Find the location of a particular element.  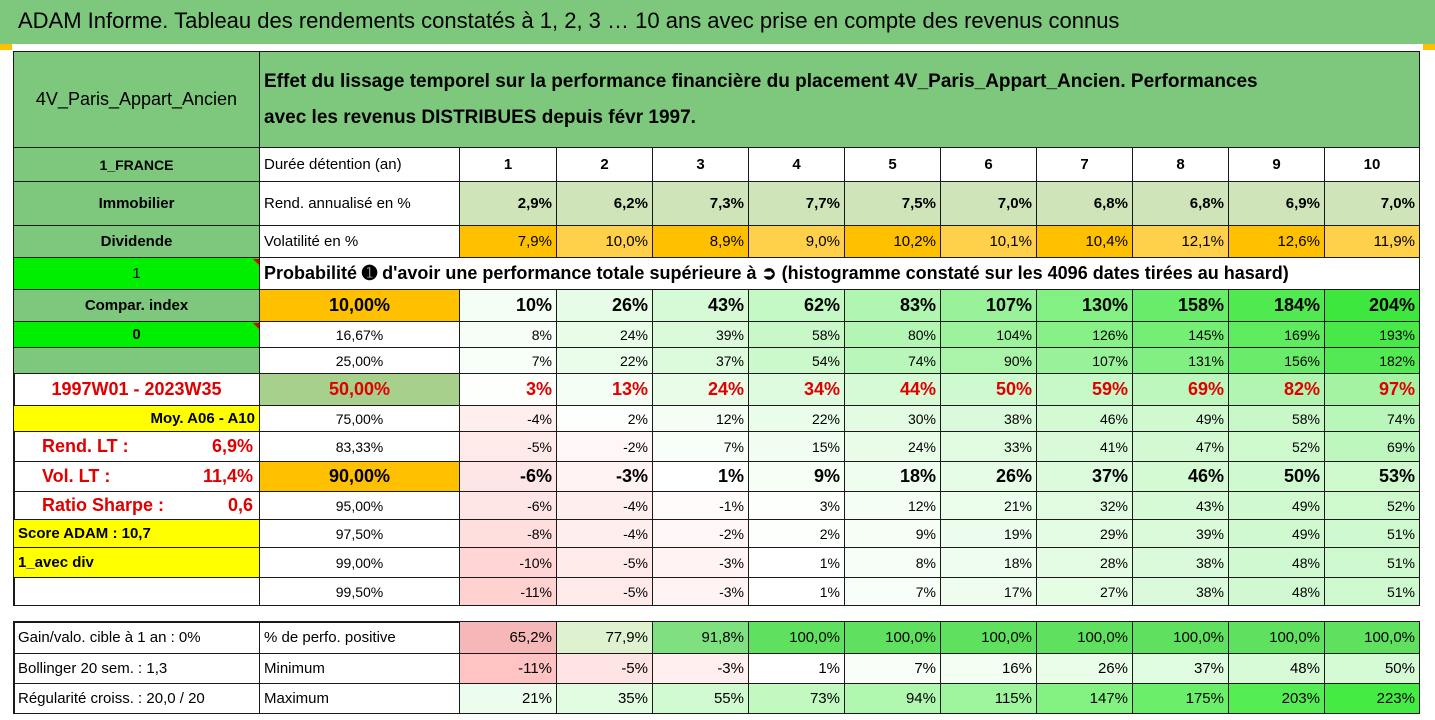

quantile-value: 12% is located at coordinates (701, 419).